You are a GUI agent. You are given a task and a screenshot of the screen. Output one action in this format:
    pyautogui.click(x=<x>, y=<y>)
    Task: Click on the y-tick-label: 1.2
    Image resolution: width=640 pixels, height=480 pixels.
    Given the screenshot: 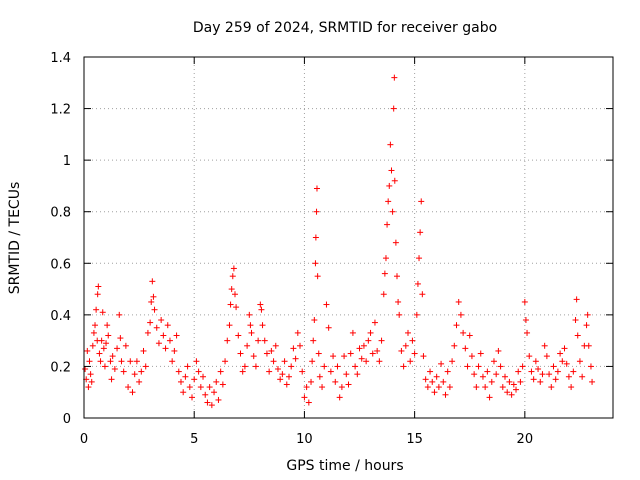 What is the action you would take?
    pyautogui.click(x=60, y=110)
    